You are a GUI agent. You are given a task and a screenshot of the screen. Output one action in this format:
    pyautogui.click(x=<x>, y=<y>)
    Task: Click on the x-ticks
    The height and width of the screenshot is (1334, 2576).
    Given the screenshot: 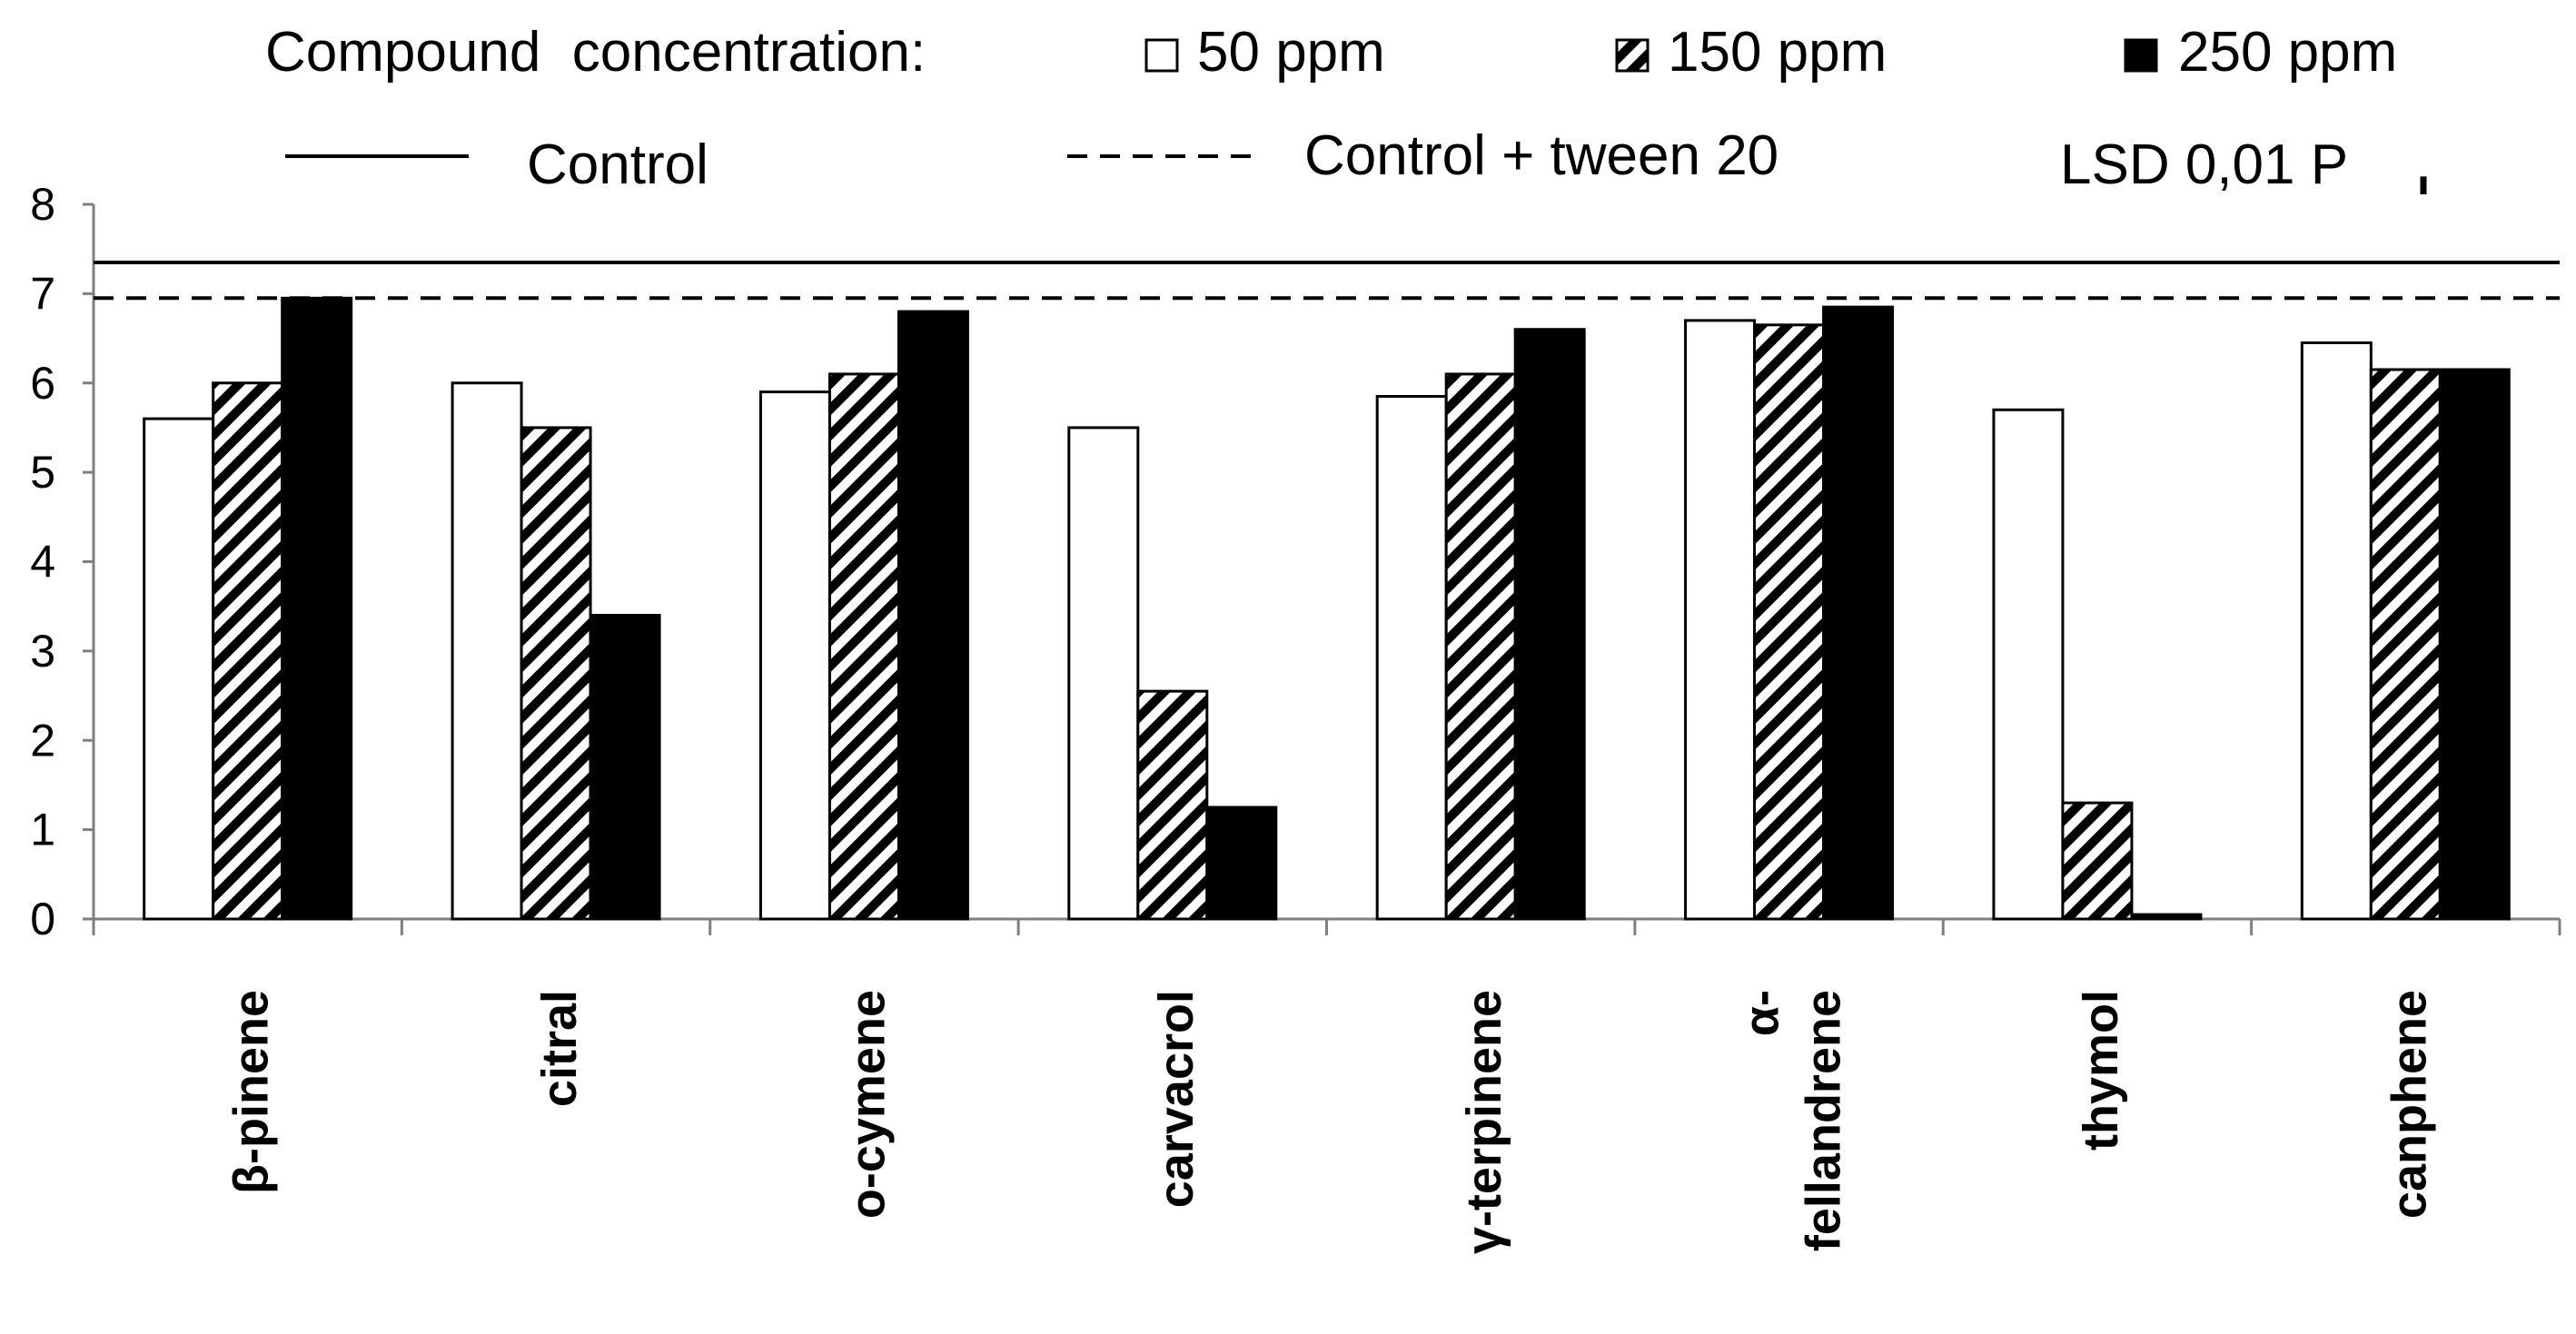 What is the action you would take?
    pyautogui.click(x=1326, y=927)
    